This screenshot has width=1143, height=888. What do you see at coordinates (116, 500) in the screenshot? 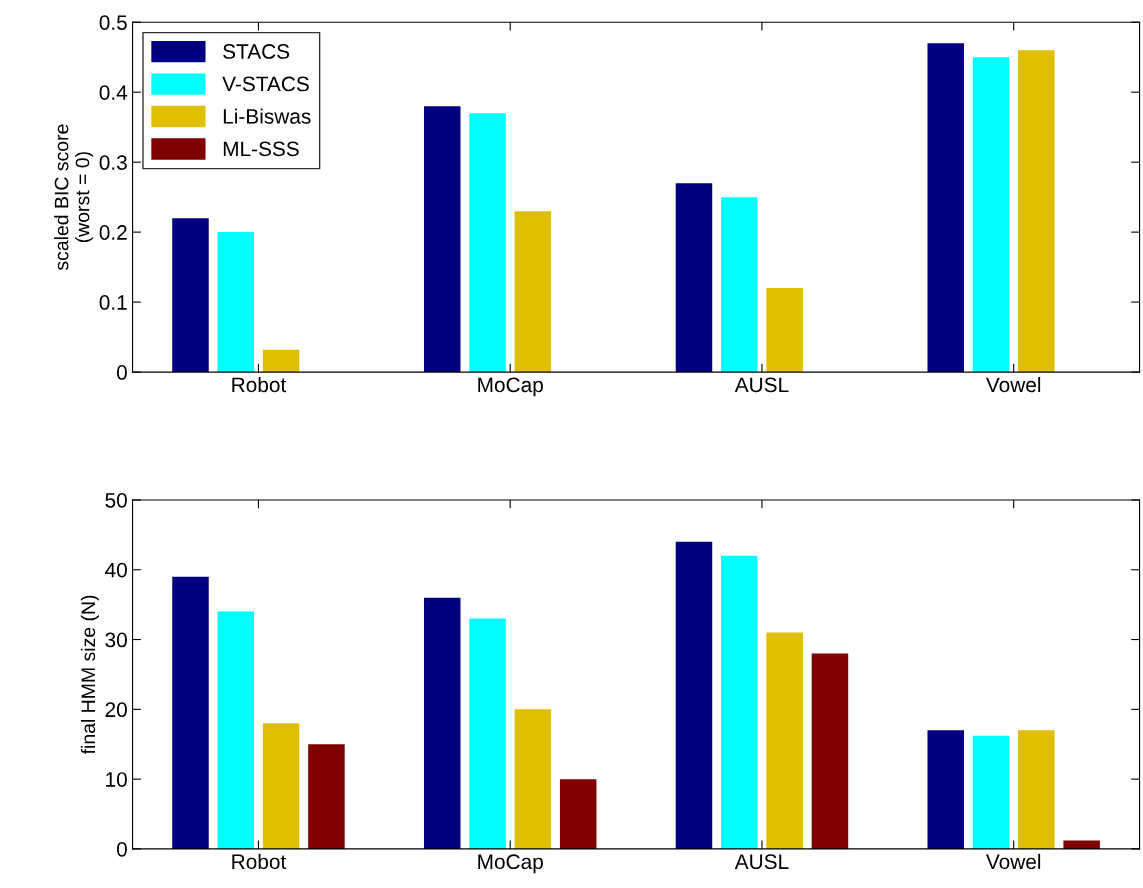
I see `y-tick-label: 50` at bounding box center [116, 500].